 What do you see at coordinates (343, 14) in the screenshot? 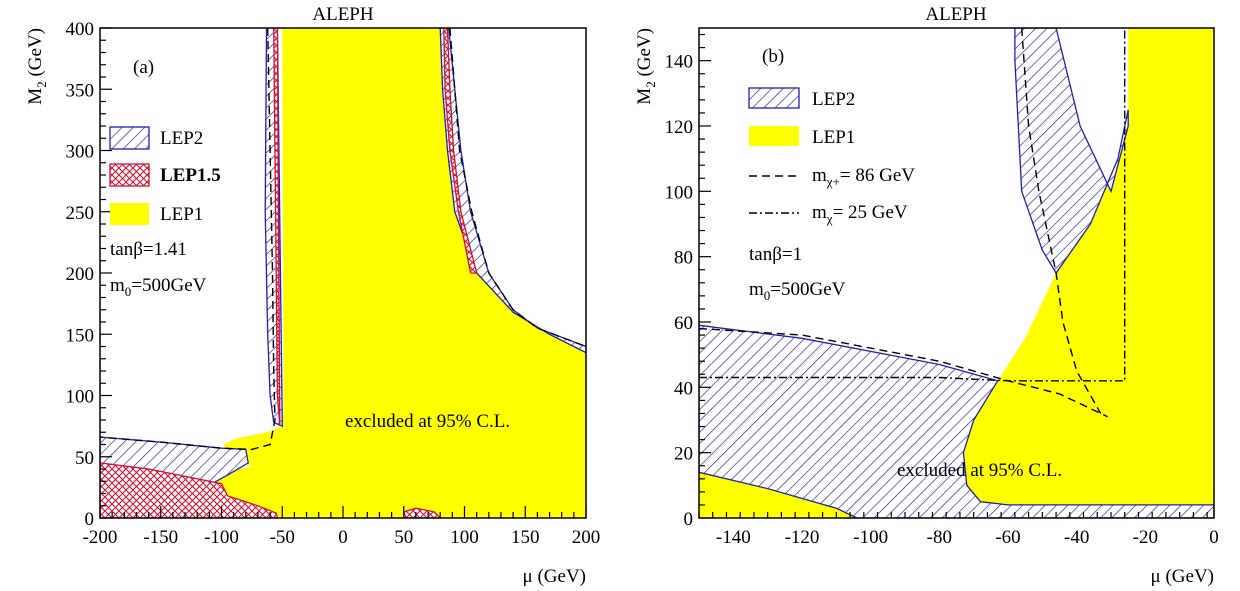
I see `panel-a-title: ALEPH` at bounding box center [343, 14].